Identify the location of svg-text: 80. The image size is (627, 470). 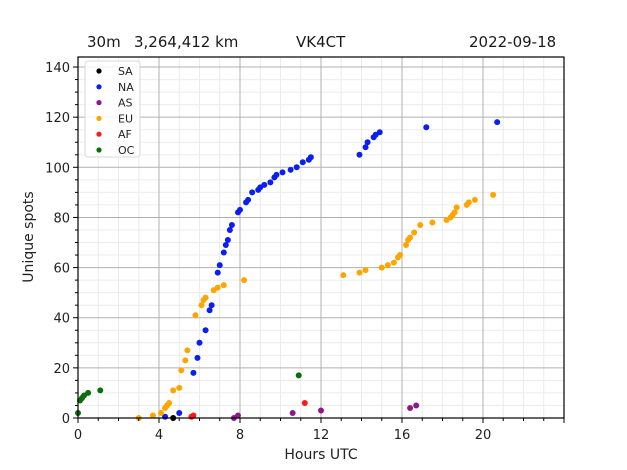
(61, 218).